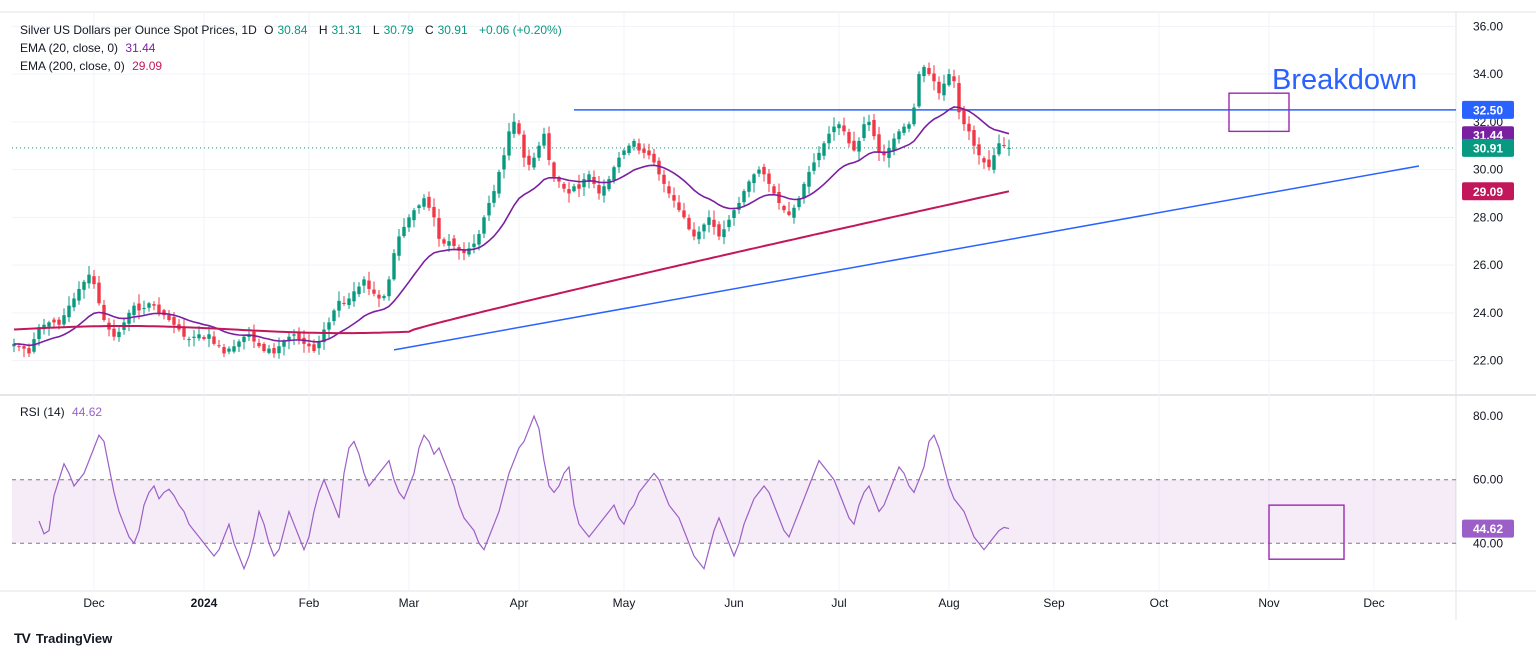 Image resolution: width=1536 pixels, height=658 pixels. Describe the element at coordinates (89, 48) in the screenshot. I see `ema20-legend: EMA (20, close, 0) 31.44` at that location.